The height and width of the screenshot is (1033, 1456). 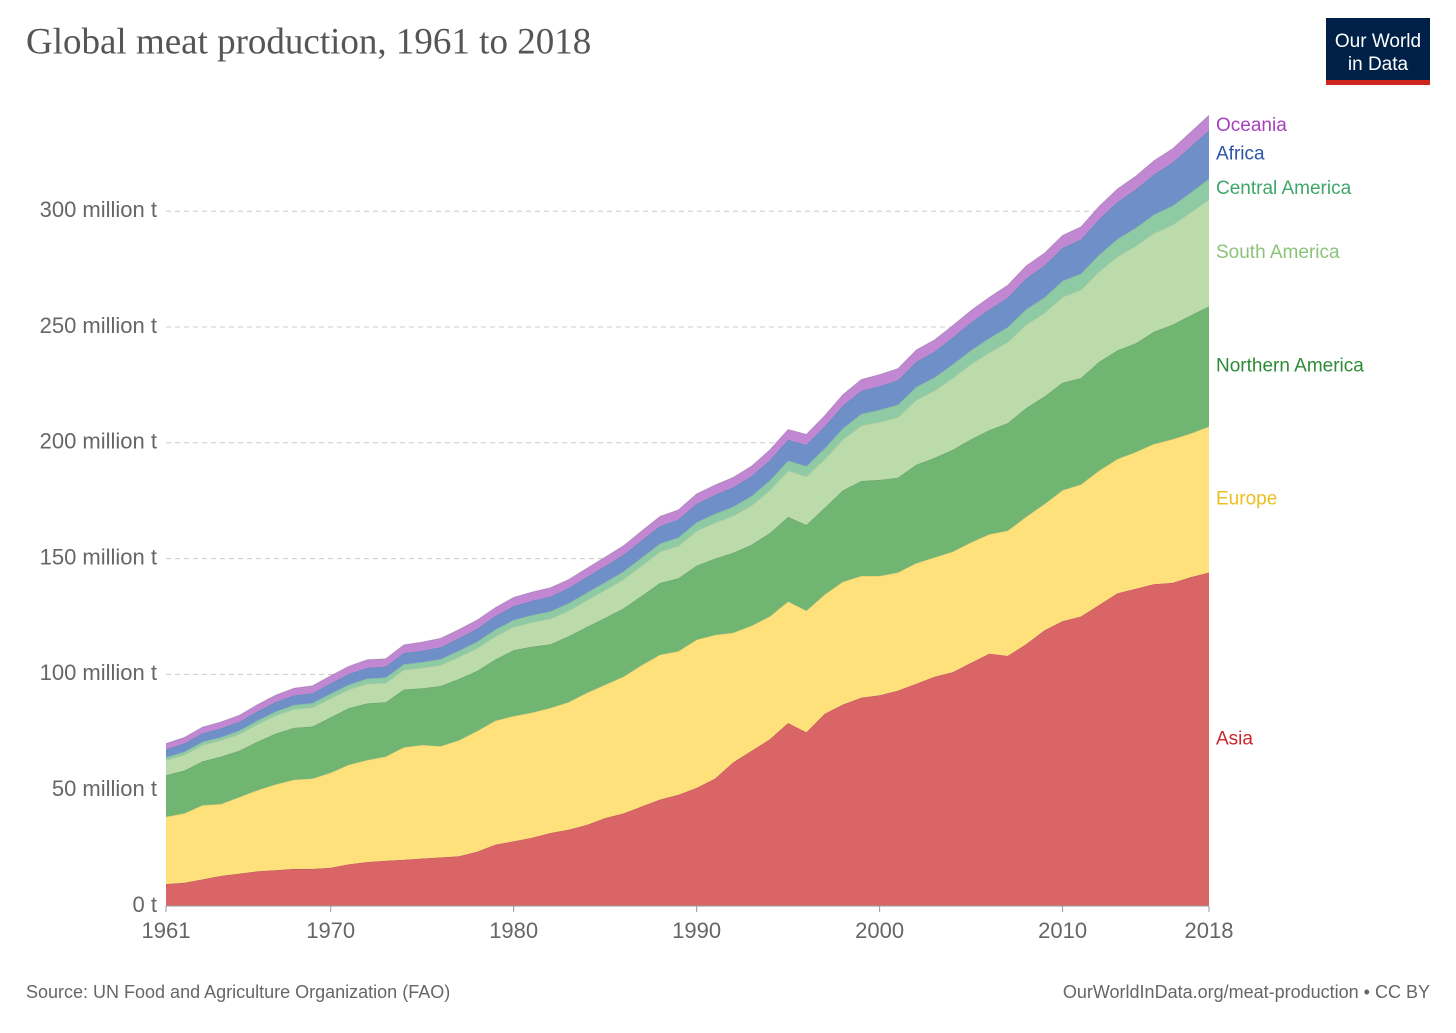 What do you see at coordinates (98, 672) in the screenshot?
I see `y-tick-label: 100 million t` at bounding box center [98, 672].